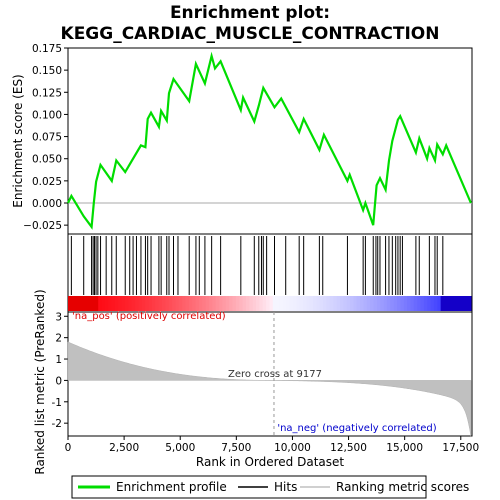 The height and width of the screenshot is (500, 500). I want to click on rank-color-bar, so click(270, 303).